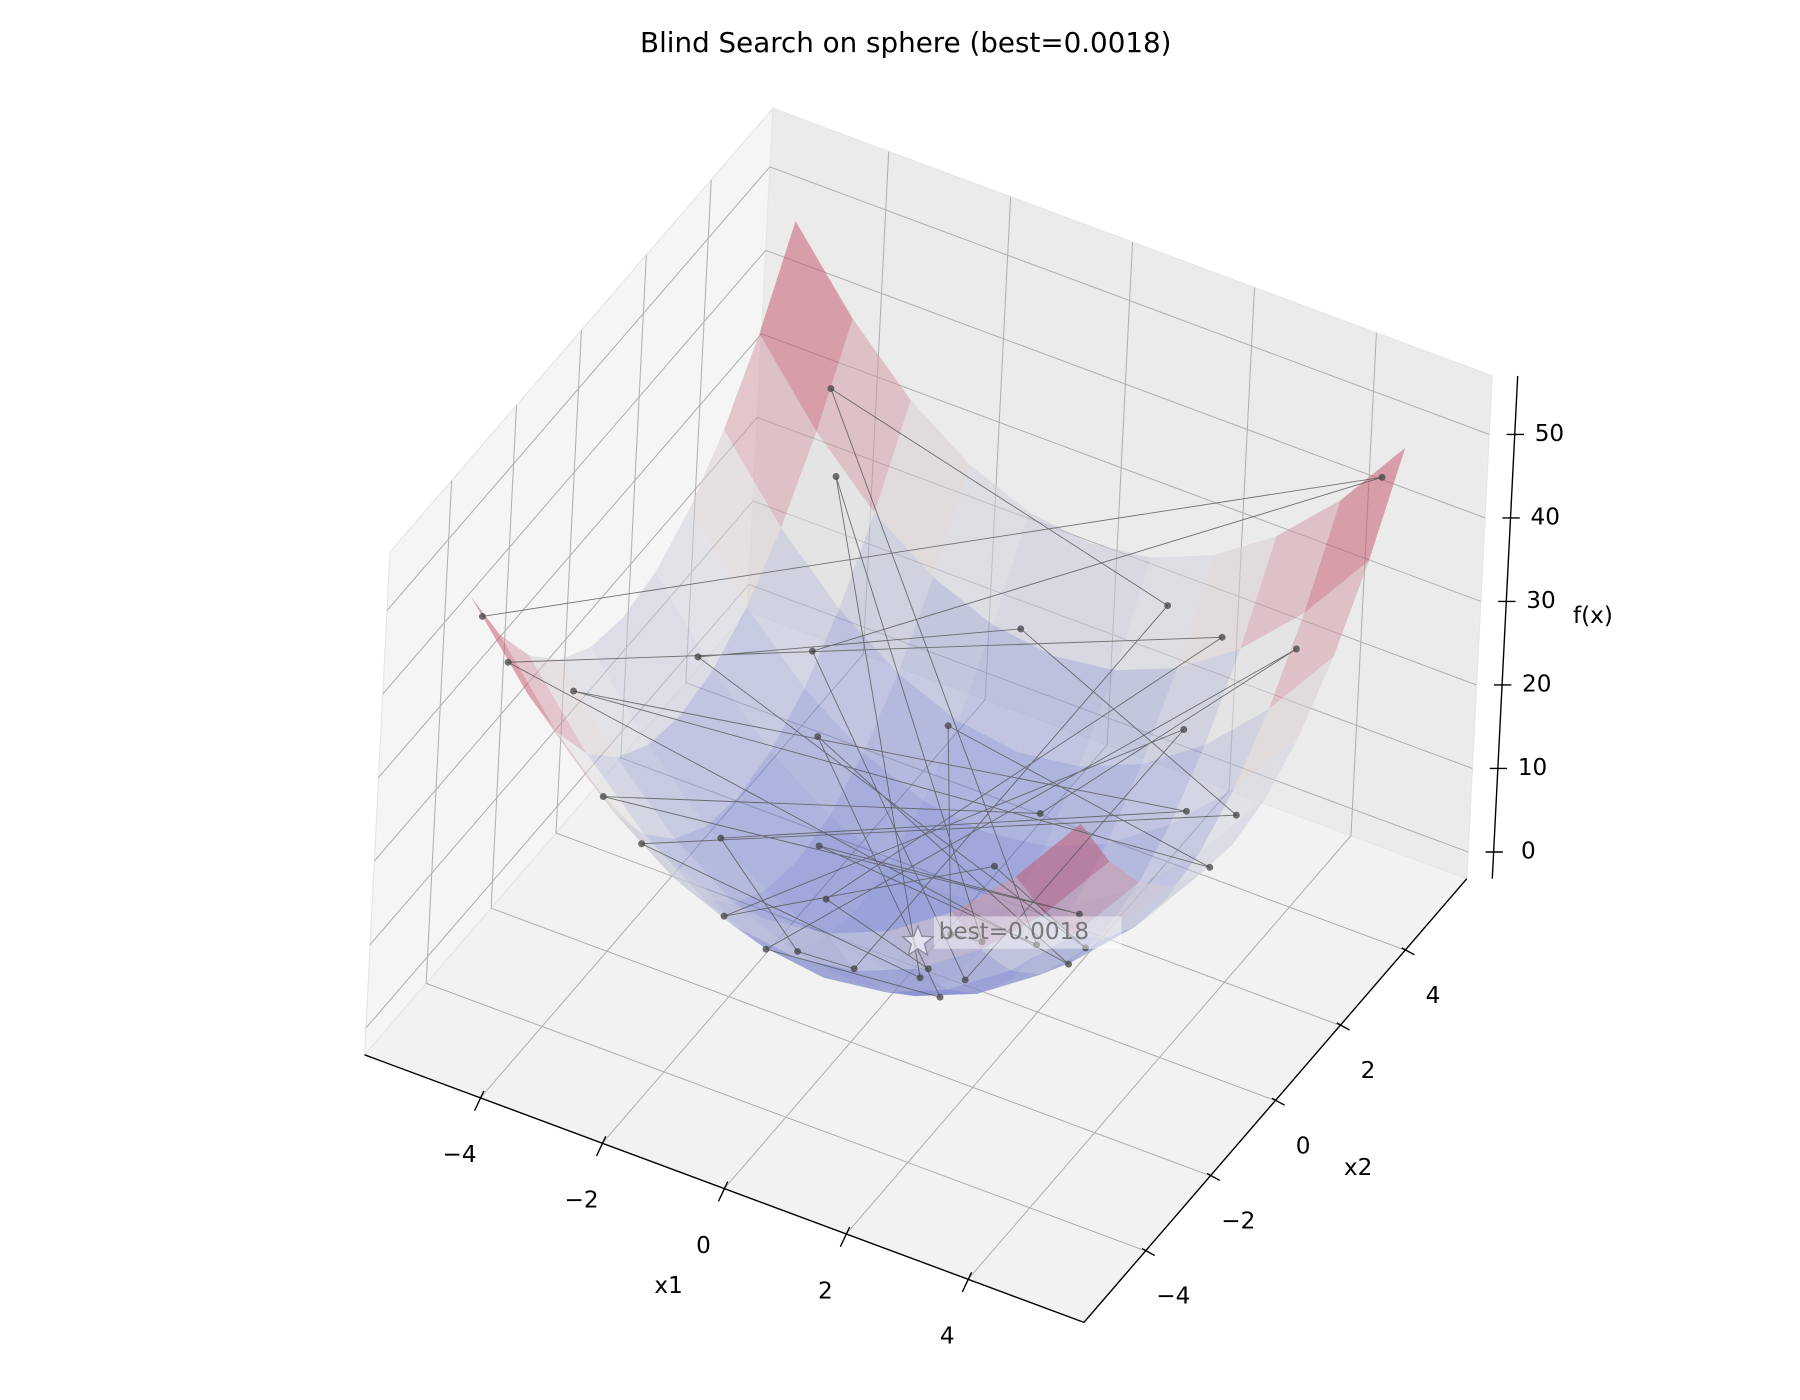 This screenshot has width=1800, height=1400. Describe the element at coordinates (1238, 1222) in the screenshot. I see `y-tick-label: −2` at that location.